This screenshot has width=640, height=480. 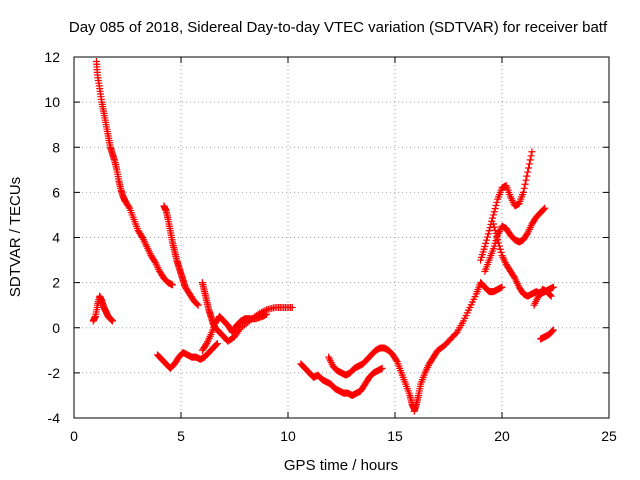 What do you see at coordinates (52, 57) in the screenshot?
I see `y-tick-label: 12` at bounding box center [52, 57].